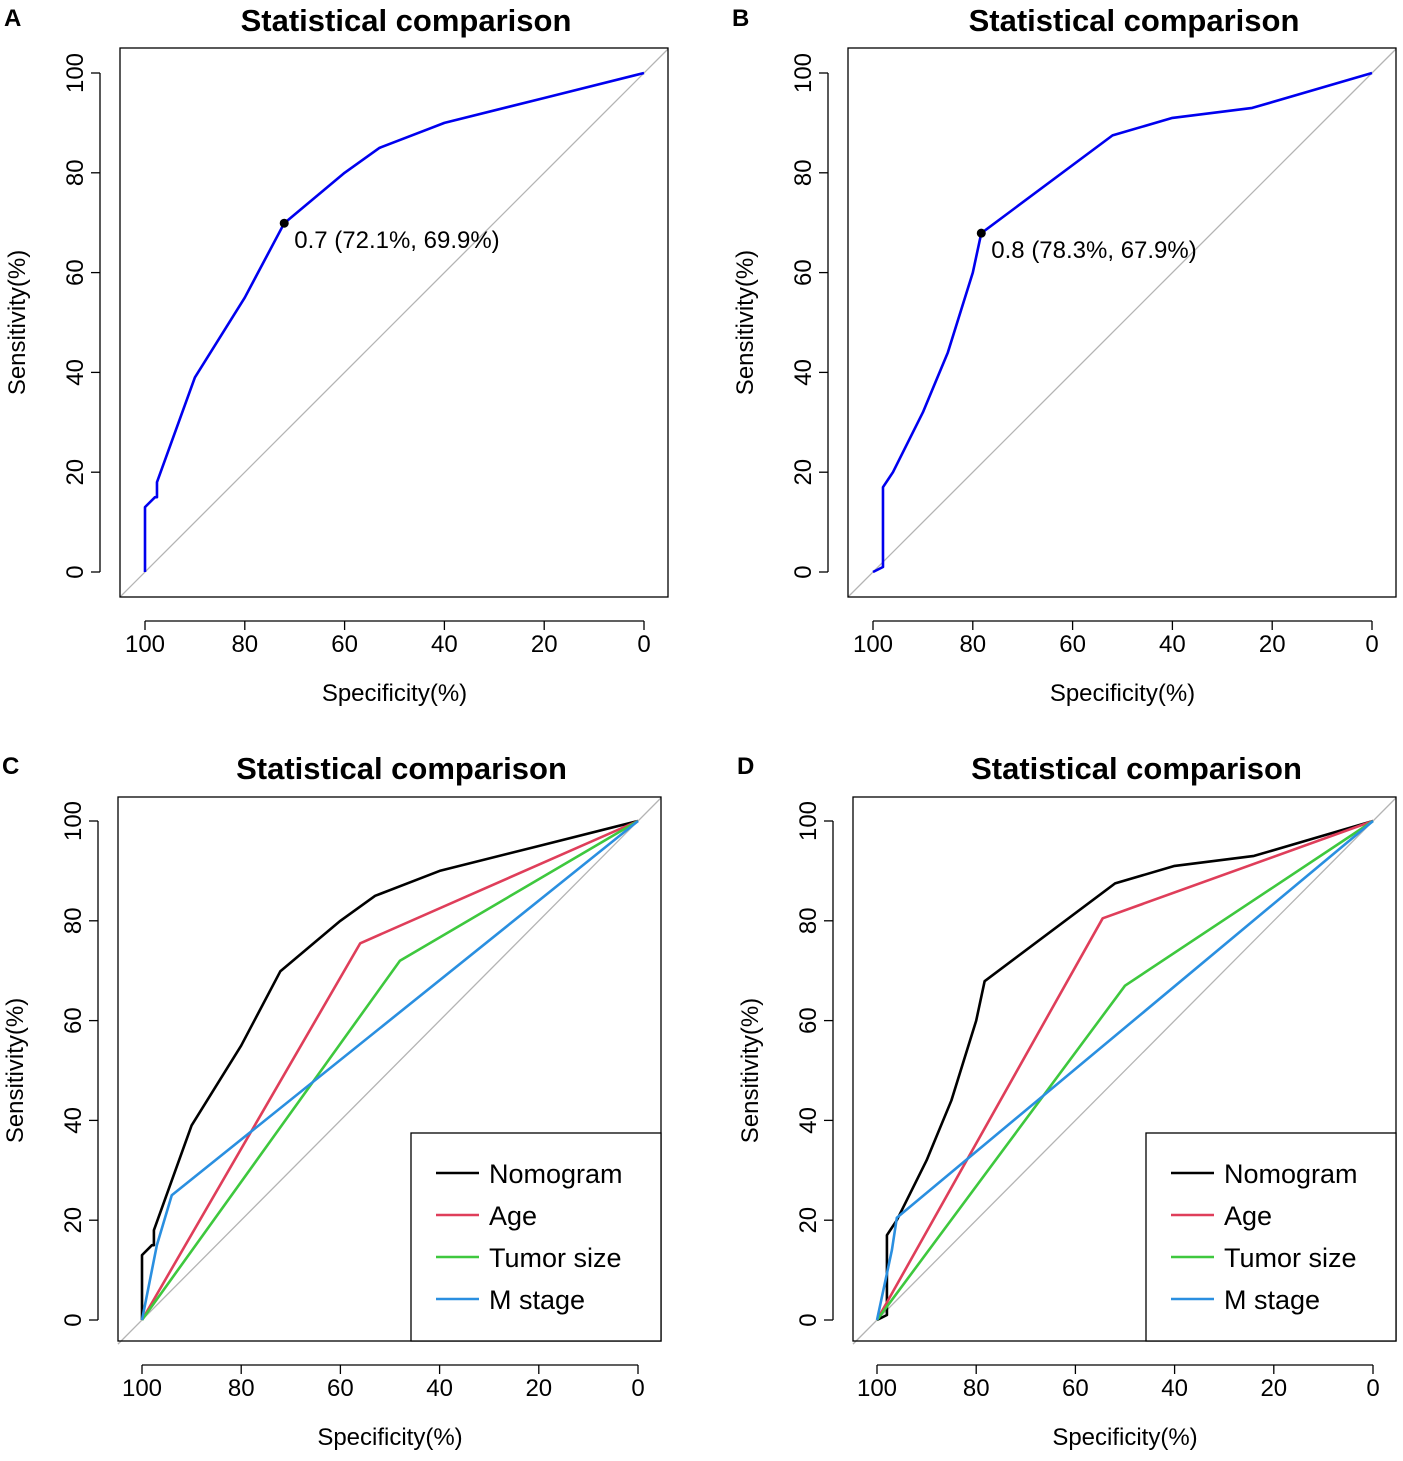 The height and width of the screenshot is (1461, 1403). What do you see at coordinates (981, 233) in the screenshot?
I see `cutoff-point` at bounding box center [981, 233].